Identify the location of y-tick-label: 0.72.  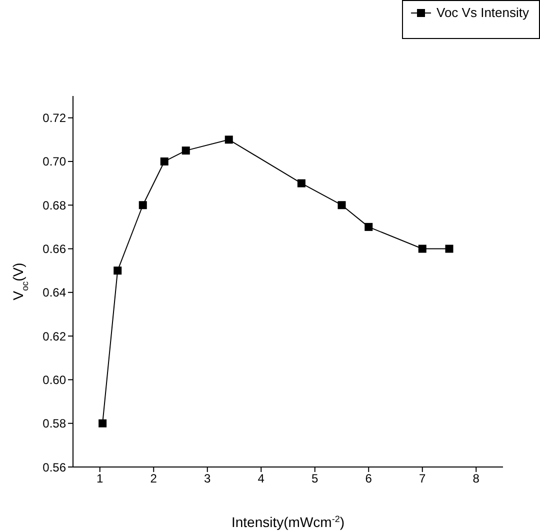
(54, 118).